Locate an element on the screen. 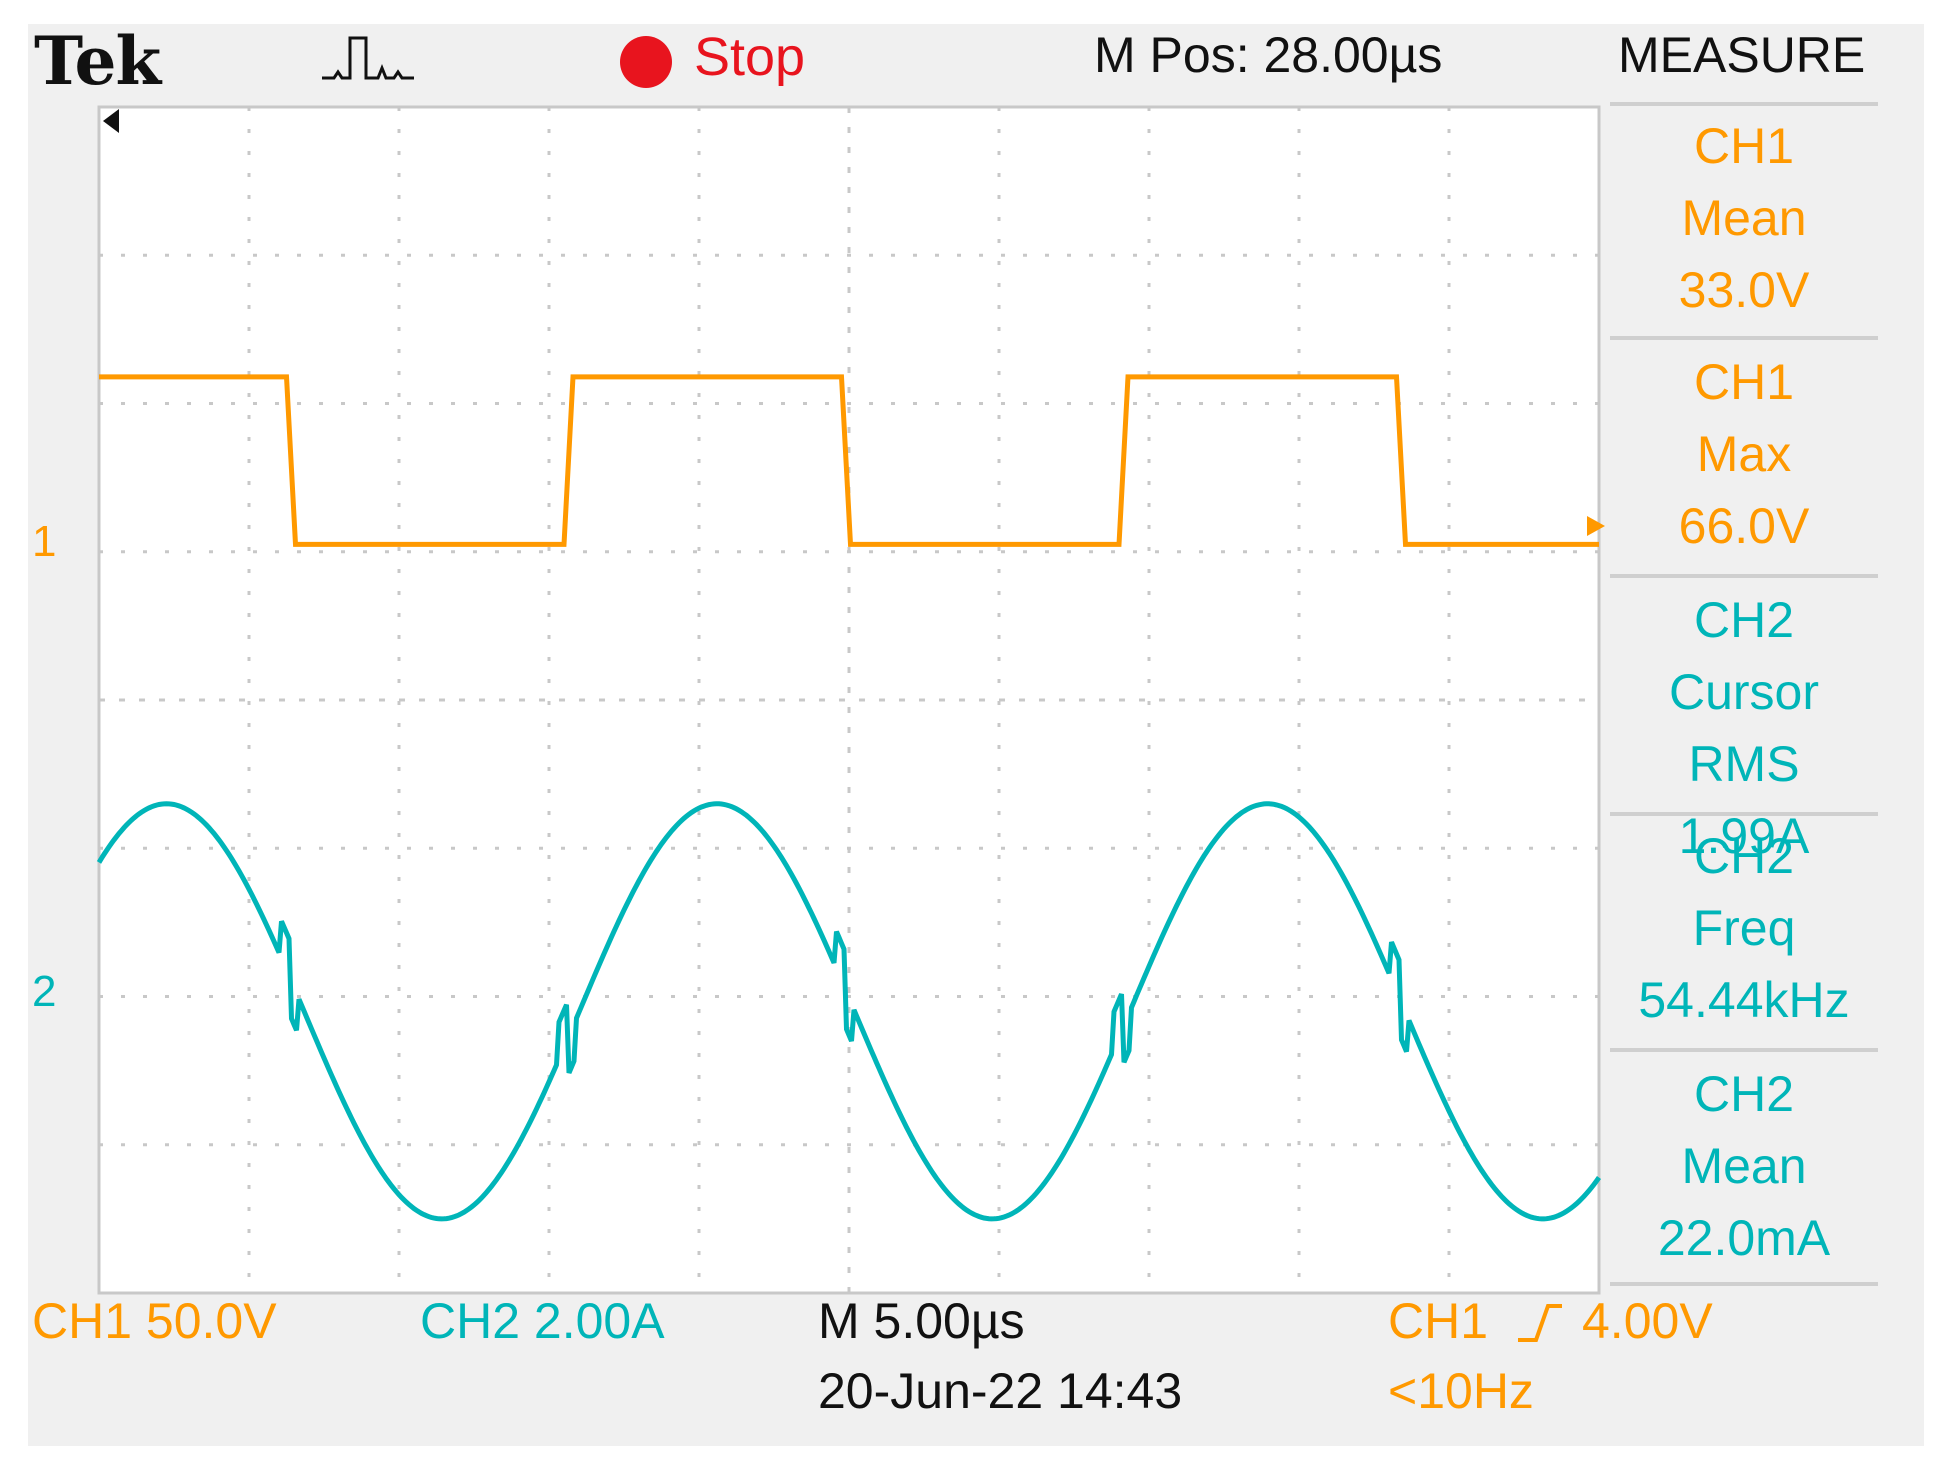  datetime: 20-Jun-22 14:43 is located at coordinates (1000, 1391).